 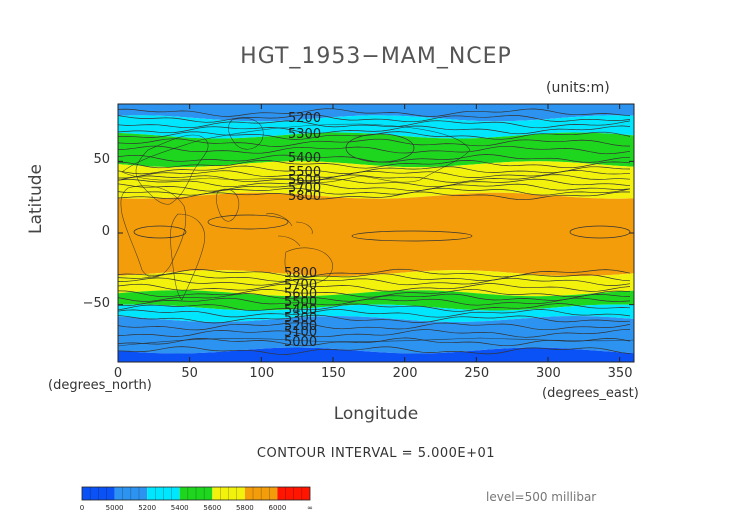 What do you see at coordinates (96, 303) in the screenshot?
I see `y-tick-label: −50` at bounding box center [96, 303].